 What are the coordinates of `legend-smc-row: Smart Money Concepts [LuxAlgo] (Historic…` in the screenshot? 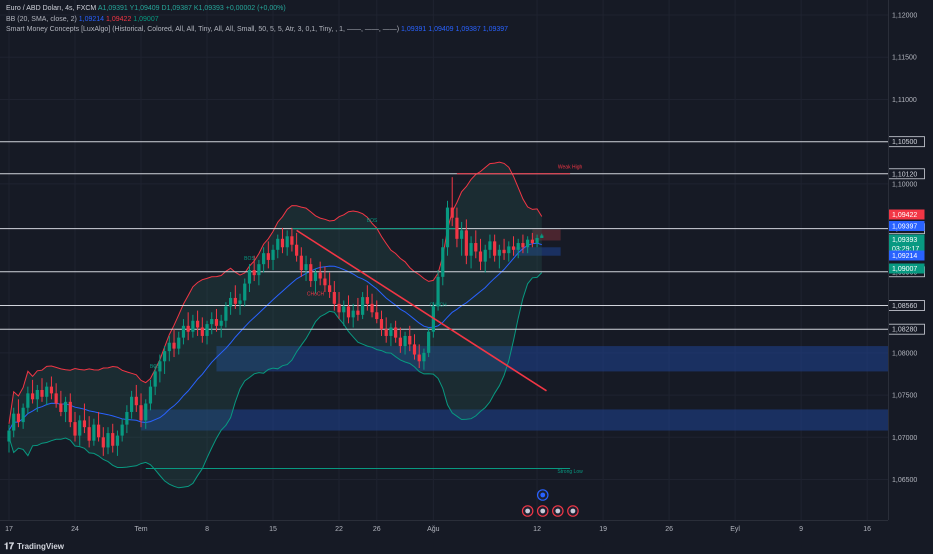 It's located at (257, 30).